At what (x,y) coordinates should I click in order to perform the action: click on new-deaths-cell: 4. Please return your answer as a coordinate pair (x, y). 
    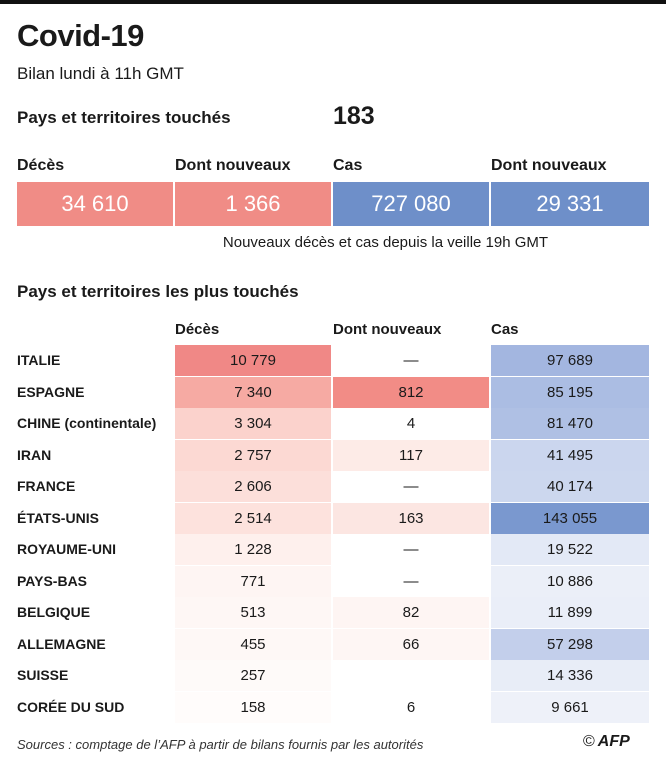
    Looking at the image, I should click on (411, 423).